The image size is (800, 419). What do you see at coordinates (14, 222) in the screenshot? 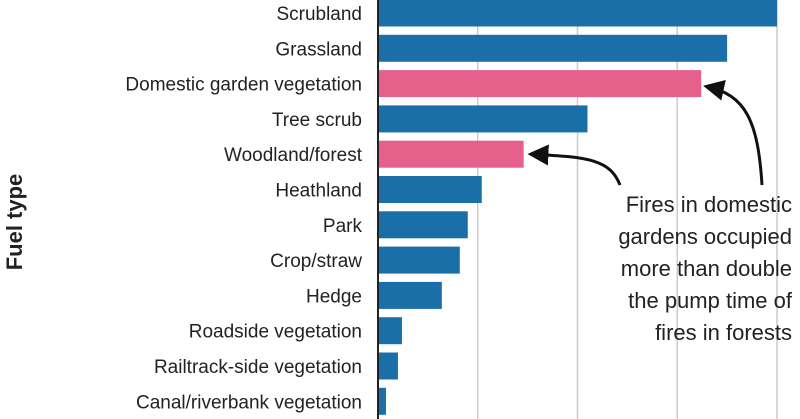
I see `y-axis-label: Fuel type` at bounding box center [14, 222].